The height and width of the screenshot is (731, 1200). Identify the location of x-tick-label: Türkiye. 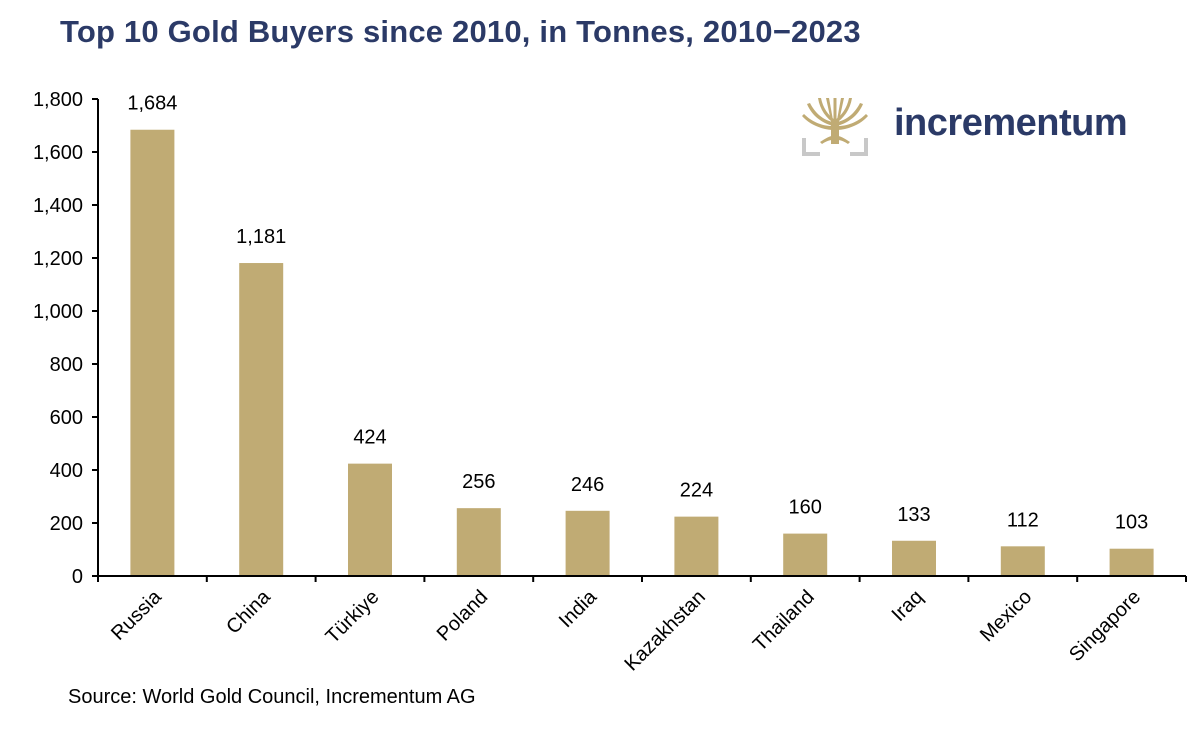
(353, 617).